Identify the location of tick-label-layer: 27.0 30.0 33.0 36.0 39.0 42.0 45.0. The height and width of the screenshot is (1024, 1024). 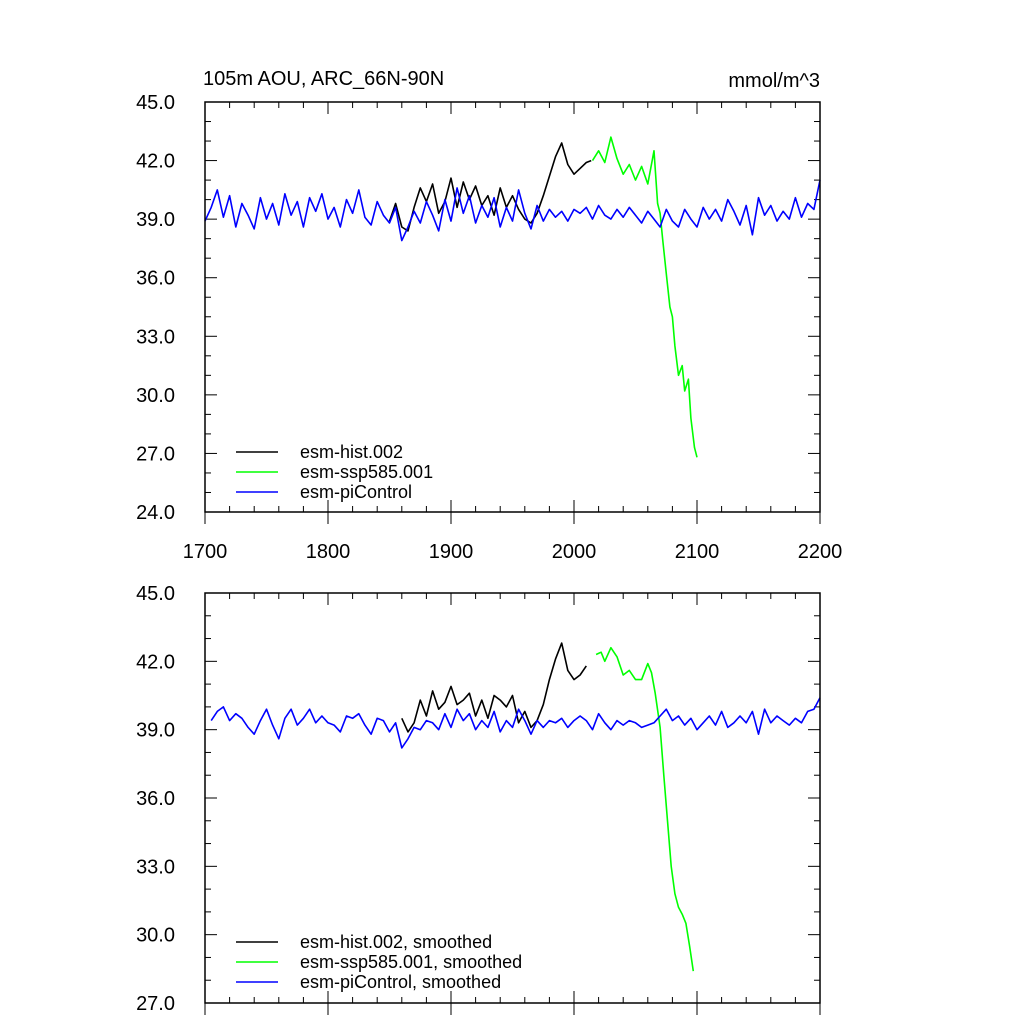
(155, 799).